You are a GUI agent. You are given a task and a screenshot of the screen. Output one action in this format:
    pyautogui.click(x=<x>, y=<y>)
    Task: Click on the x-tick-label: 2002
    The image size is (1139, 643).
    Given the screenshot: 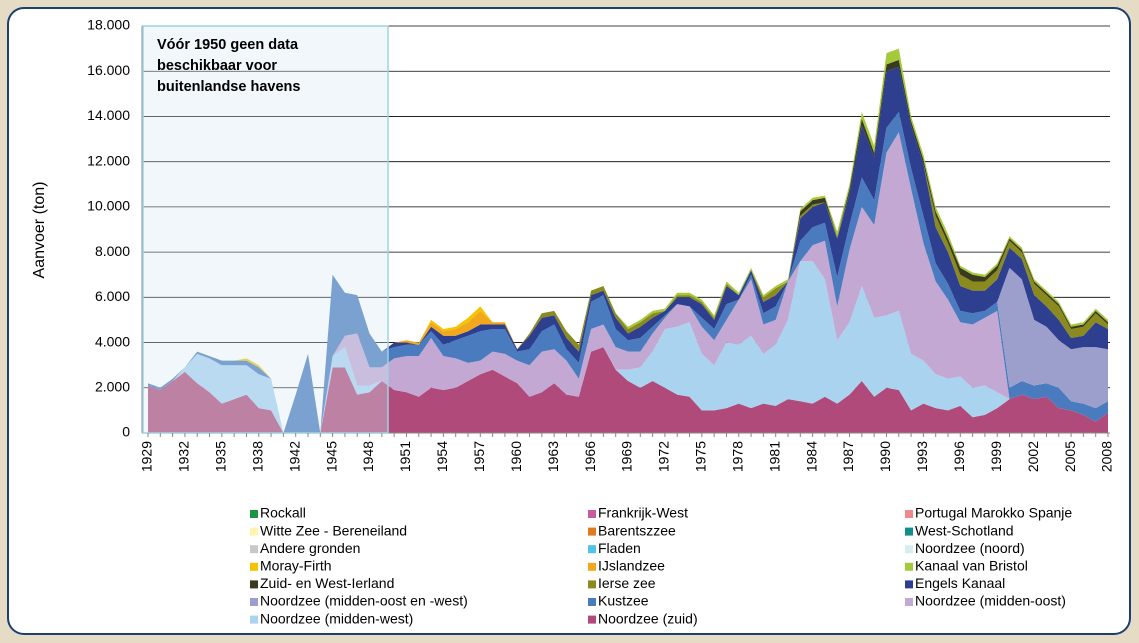 What is the action you would take?
    pyautogui.click(x=1033, y=456)
    